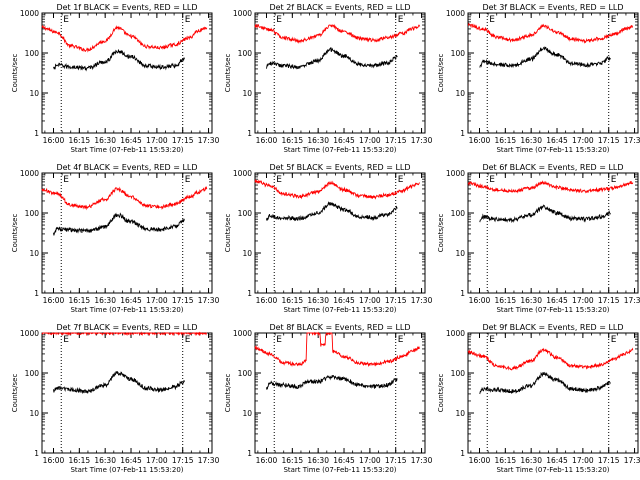  I want to click on chart-title: Det 2f BLACK = Events, RED = LLD, so click(339, 7).